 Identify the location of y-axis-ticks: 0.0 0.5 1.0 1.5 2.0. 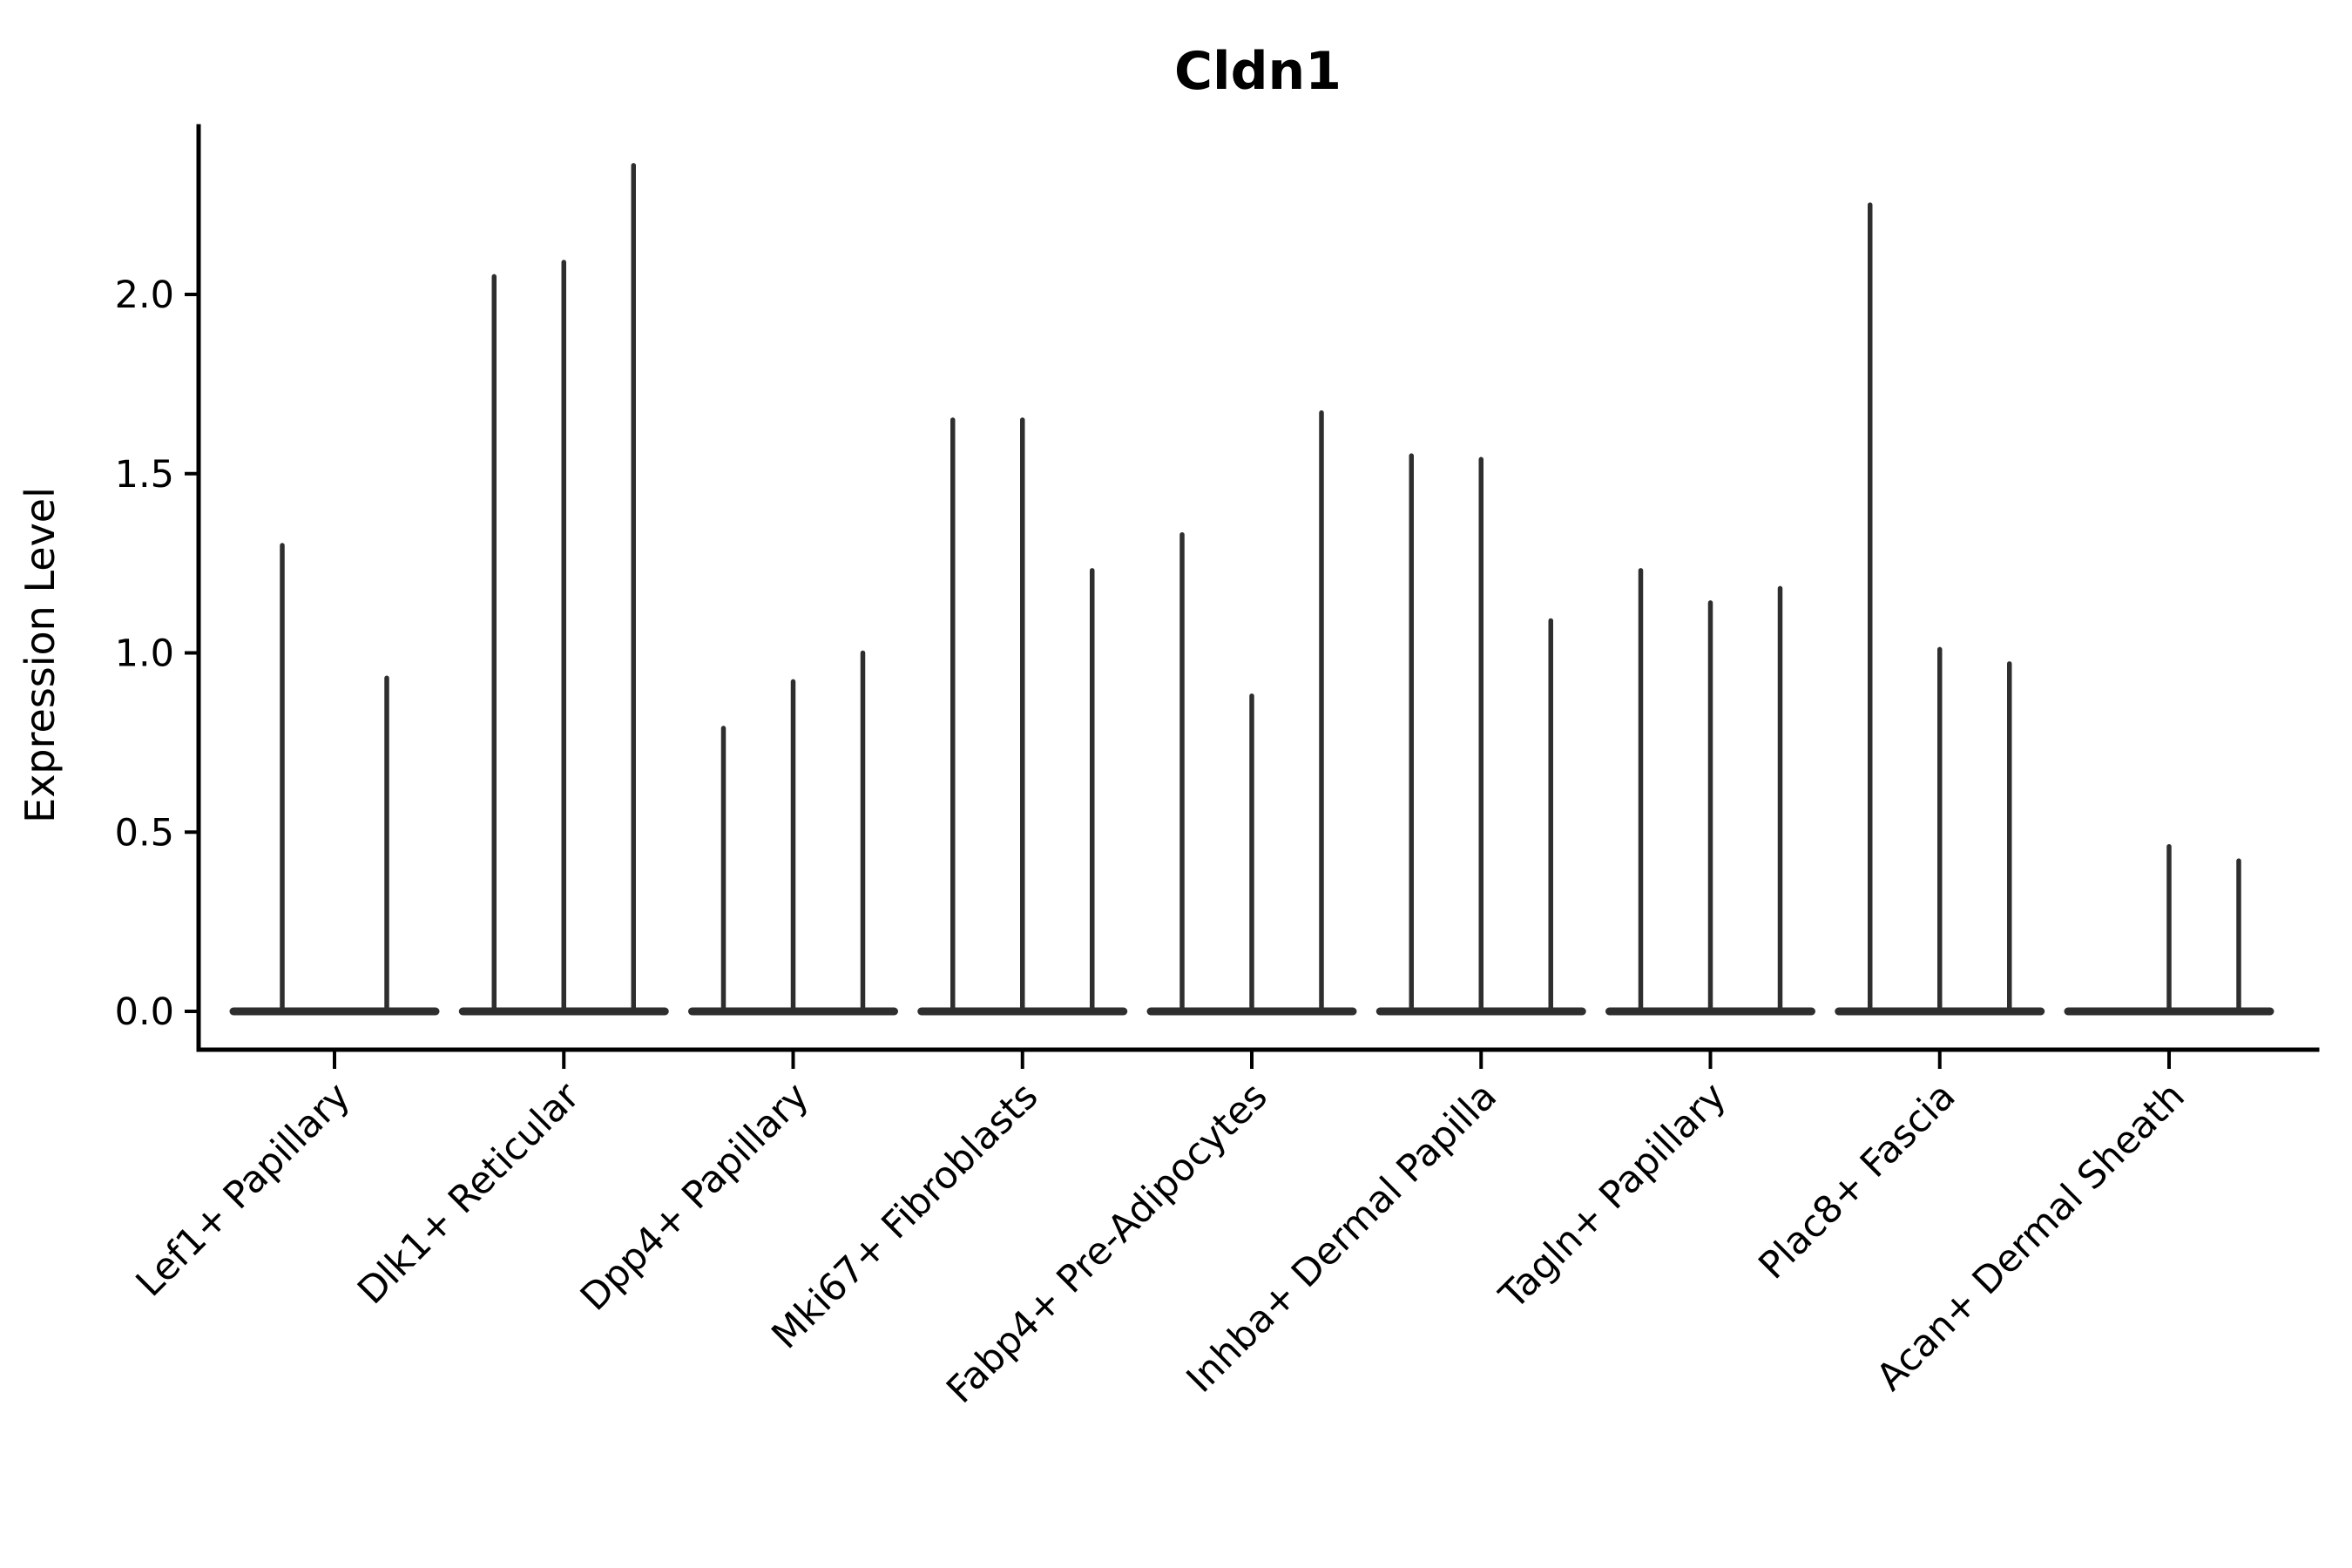
(157, 654).